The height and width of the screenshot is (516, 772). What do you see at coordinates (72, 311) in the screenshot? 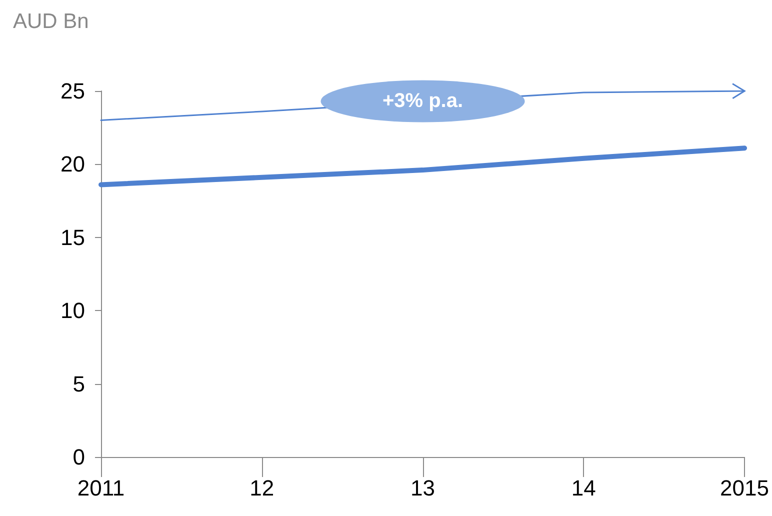
I see `y-tick-label: 10` at bounding box center [72, 311].